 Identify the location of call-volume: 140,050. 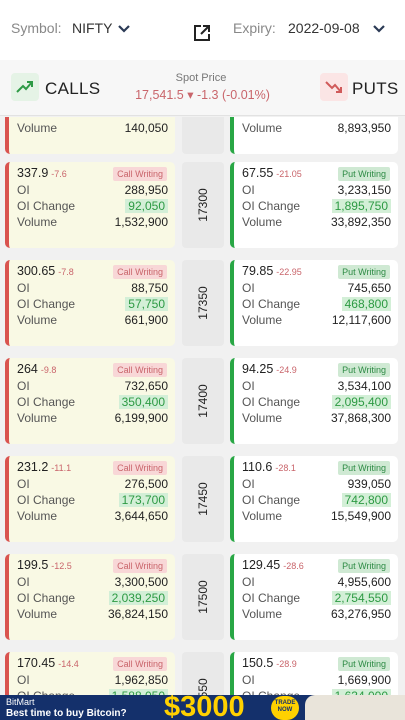
(146, 128).